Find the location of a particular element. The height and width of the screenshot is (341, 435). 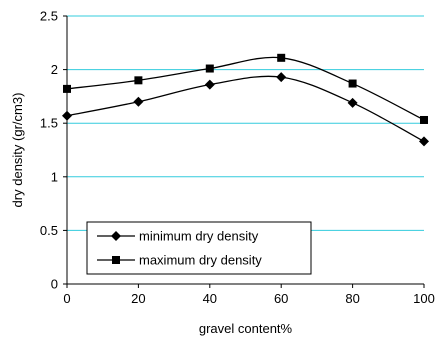

y-tick-label: 1.5 is located at coordinates (49, 123).